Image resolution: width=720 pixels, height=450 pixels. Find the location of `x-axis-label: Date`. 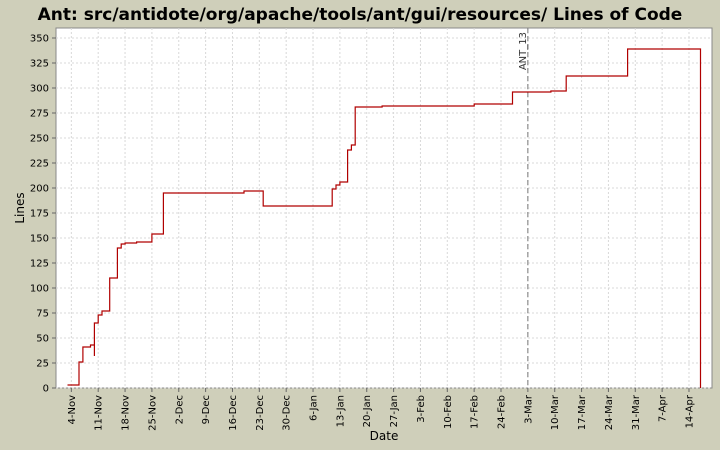

x-axis-label: Date is located at coordinates (384, 436).